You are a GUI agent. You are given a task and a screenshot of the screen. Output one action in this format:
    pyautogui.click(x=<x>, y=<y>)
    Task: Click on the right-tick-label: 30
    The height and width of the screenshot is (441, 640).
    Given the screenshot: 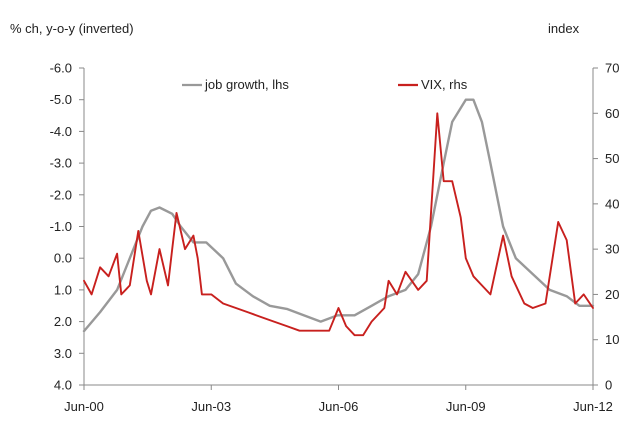 What is the action you would take?
    pyautogui.click(x=612, y=249)
    